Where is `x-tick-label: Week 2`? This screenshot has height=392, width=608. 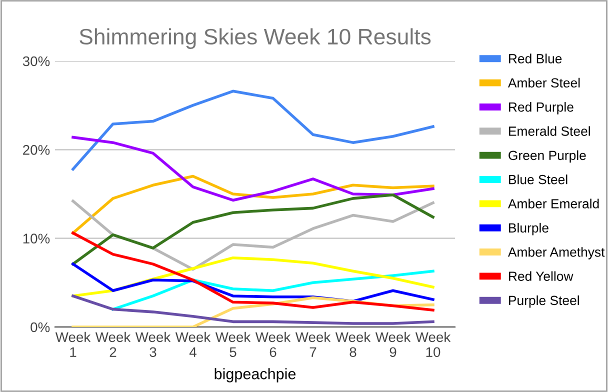
x-tick-label: Week 2 is located at coordinates (113, 344).